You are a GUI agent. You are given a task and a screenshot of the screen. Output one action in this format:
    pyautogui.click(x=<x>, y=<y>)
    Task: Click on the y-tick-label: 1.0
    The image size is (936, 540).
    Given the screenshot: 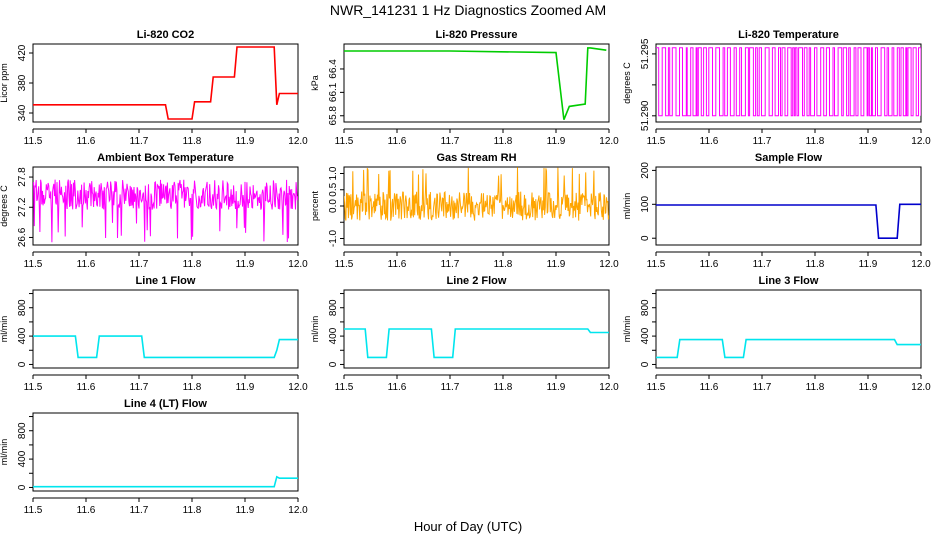 What is the action you would take?
    pyautogui.click(x=333, y=173)
    